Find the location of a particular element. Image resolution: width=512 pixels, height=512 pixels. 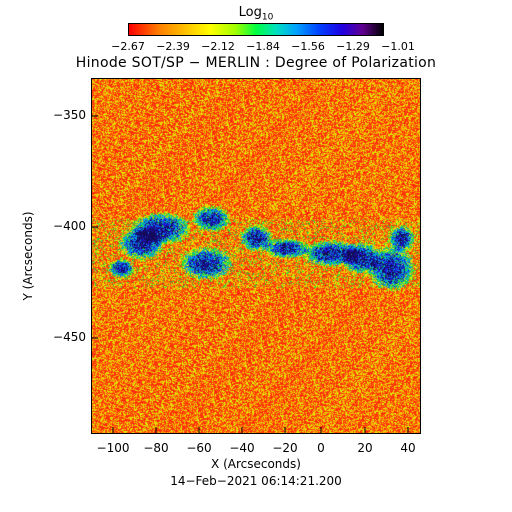

colorbar-title: Log10 is located at coordinates (256, 14).